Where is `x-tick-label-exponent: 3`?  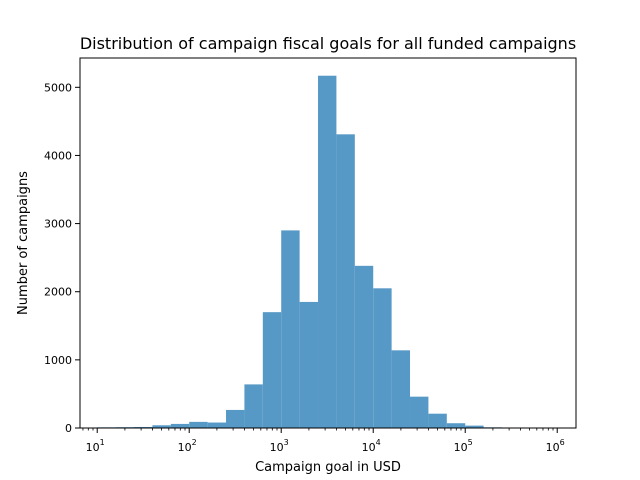
x-tick-label-exponent: 3 is located at coordinates (286, 442).